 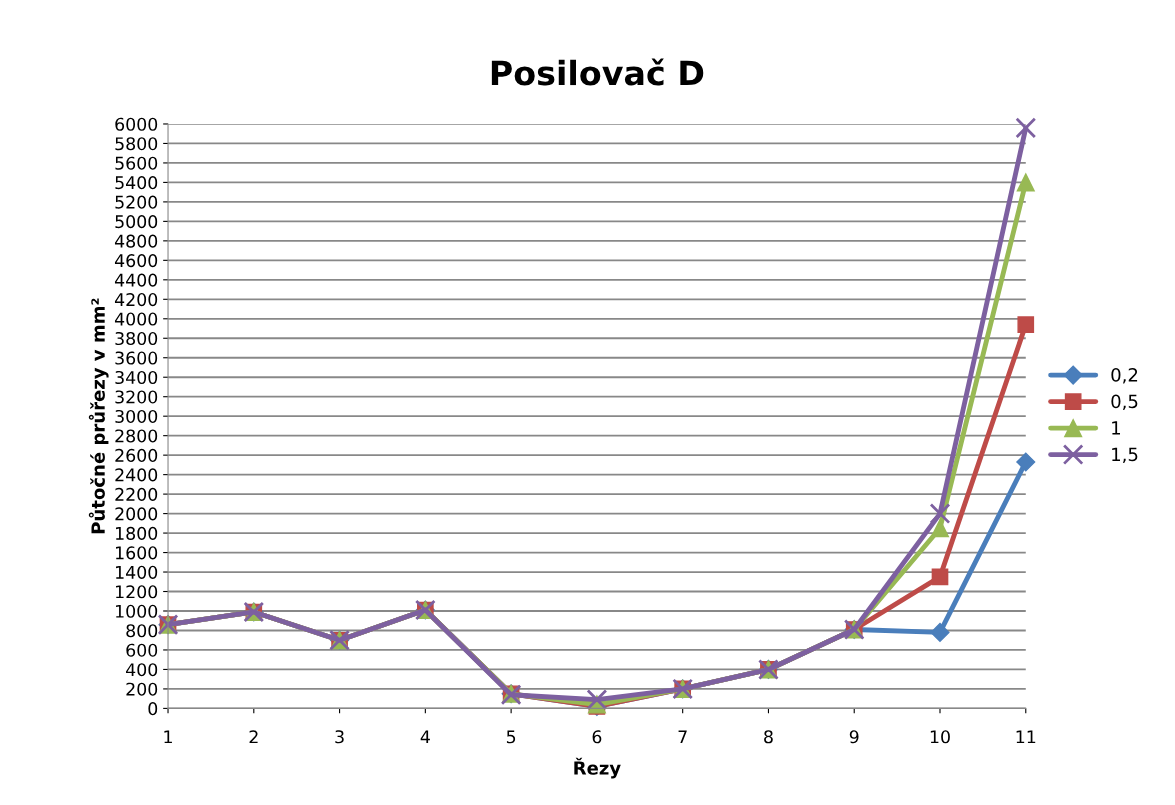 I want to click on y-tick-label: 6000, so click(x=136, y=124).